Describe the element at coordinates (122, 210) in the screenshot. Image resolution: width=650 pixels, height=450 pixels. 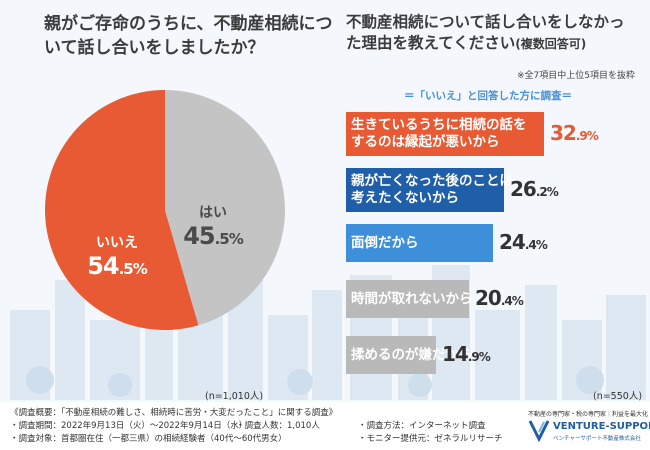
I see `pie-slice-no` at that location.